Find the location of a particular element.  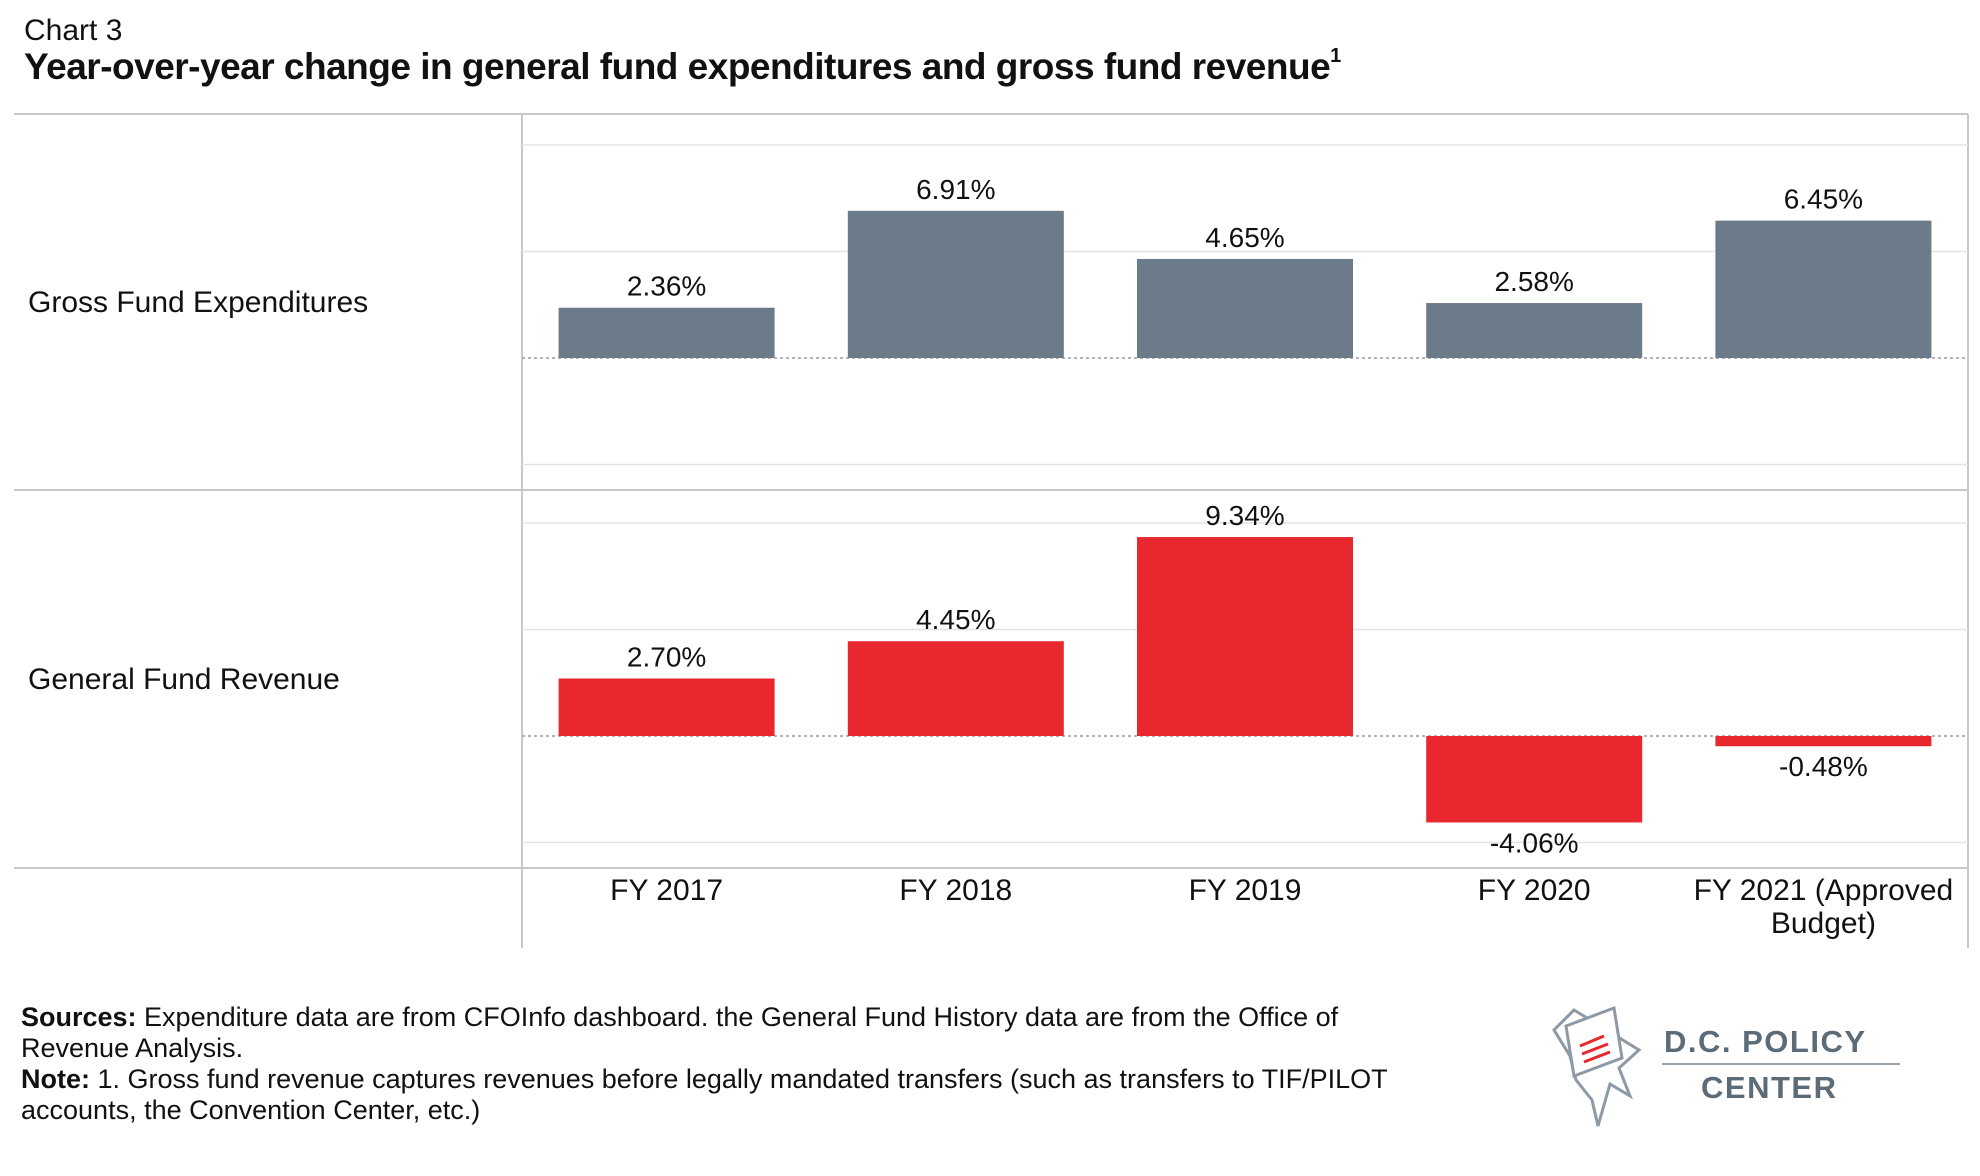

data-label: 6.91% is located at coordinates (955, 189).